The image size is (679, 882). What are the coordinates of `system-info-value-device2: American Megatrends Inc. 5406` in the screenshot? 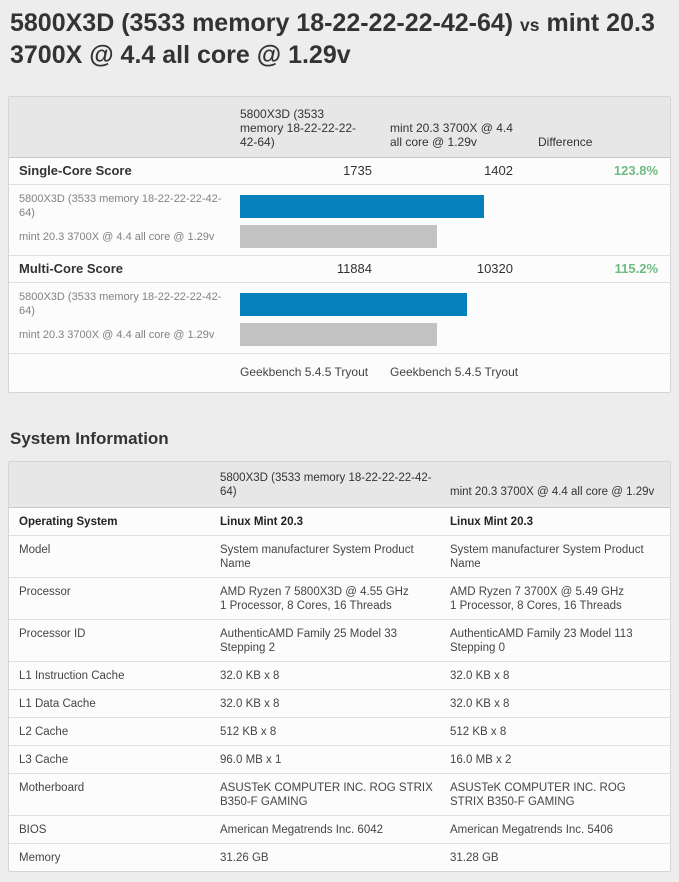 It's located at (560, 829).